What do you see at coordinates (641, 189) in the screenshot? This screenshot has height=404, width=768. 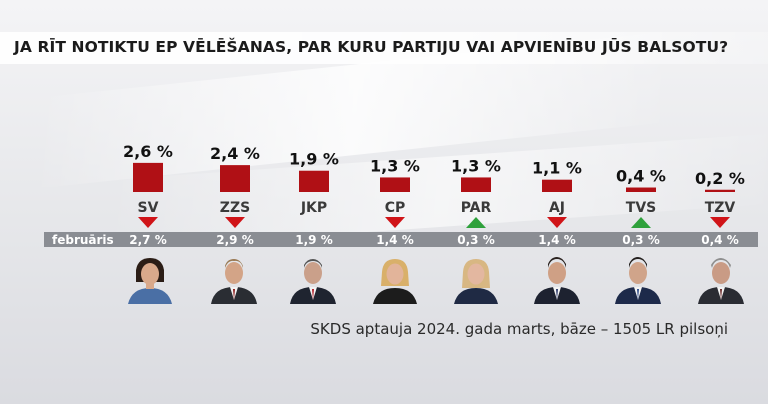 I see `bar-tvs` at bounding box center [641, 189].